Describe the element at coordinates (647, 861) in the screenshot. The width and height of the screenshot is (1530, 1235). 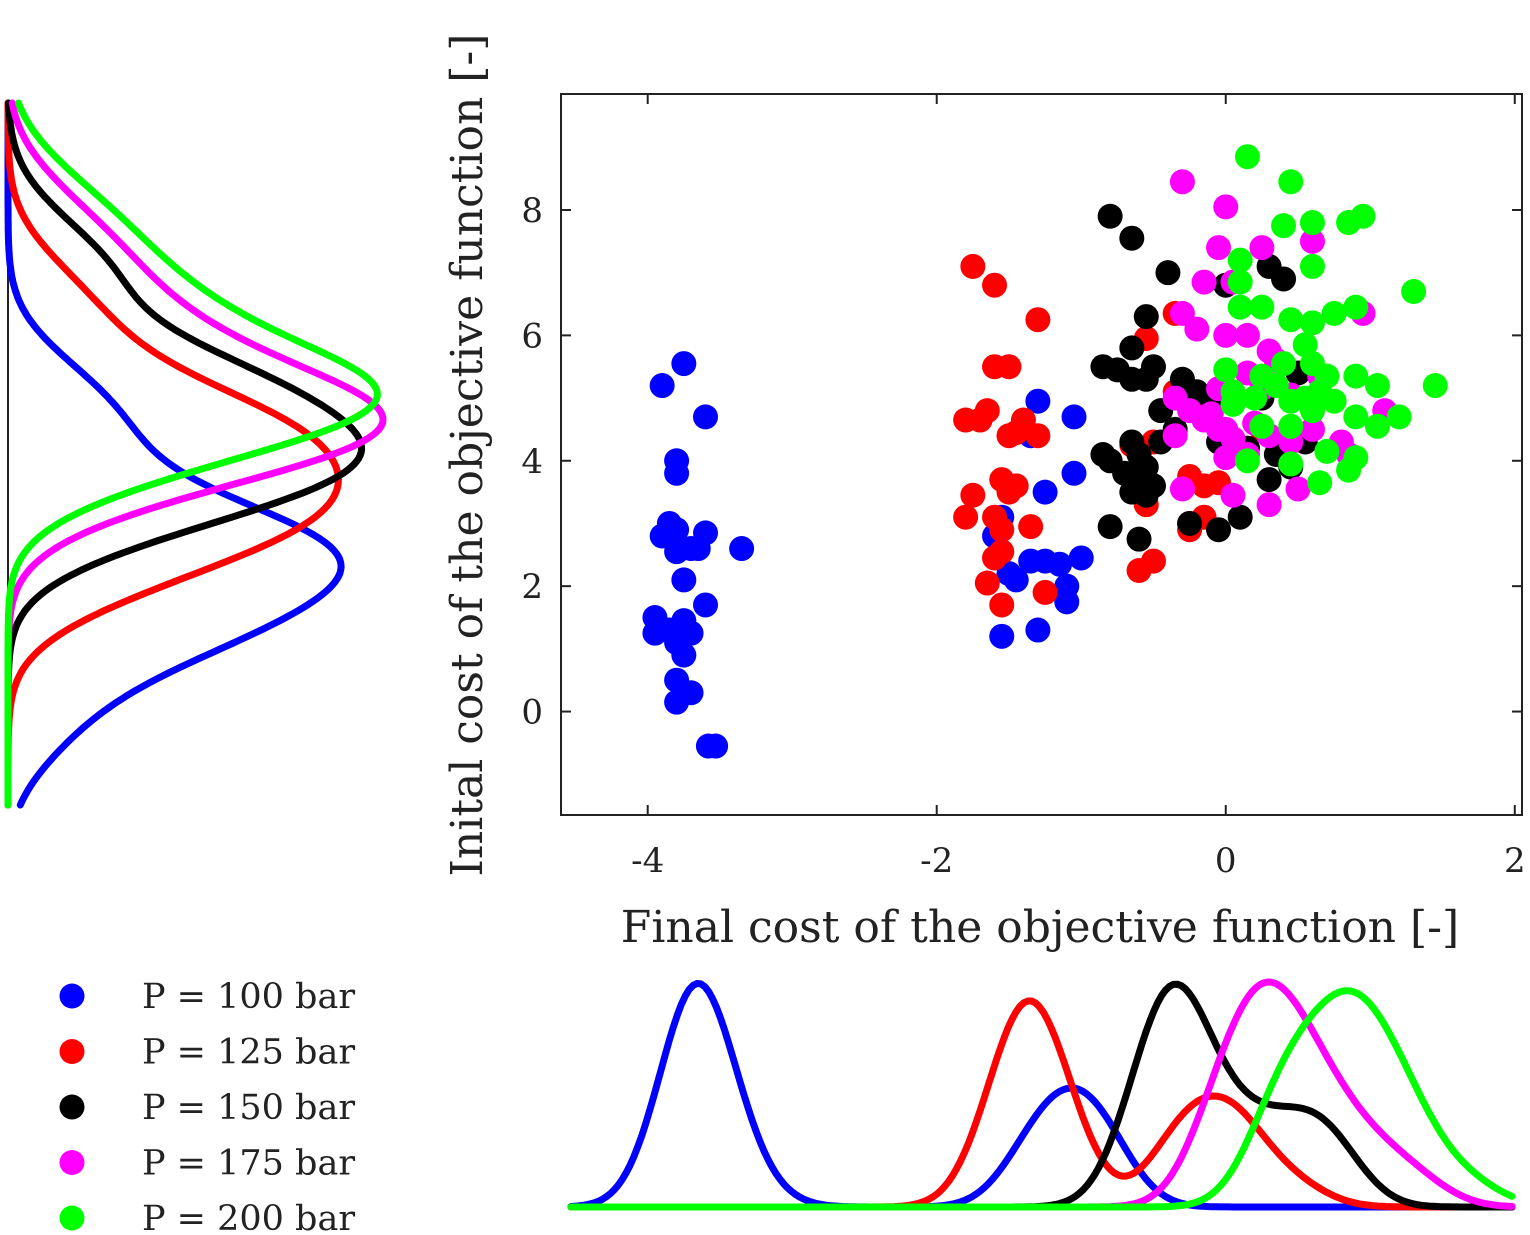
I see `x-tick-label: -4` at that location.